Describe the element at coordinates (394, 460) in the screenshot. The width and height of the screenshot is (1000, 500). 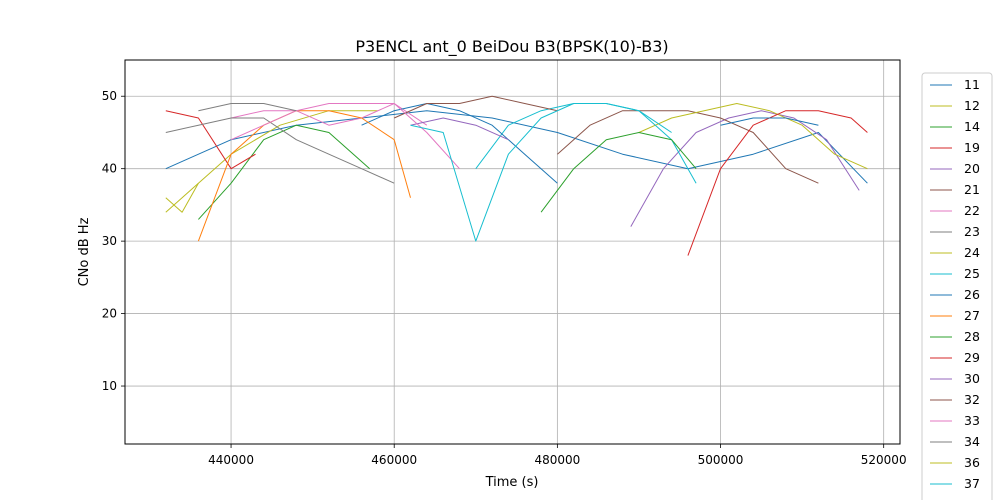
I see `x-tick-label: 460000` at that location.